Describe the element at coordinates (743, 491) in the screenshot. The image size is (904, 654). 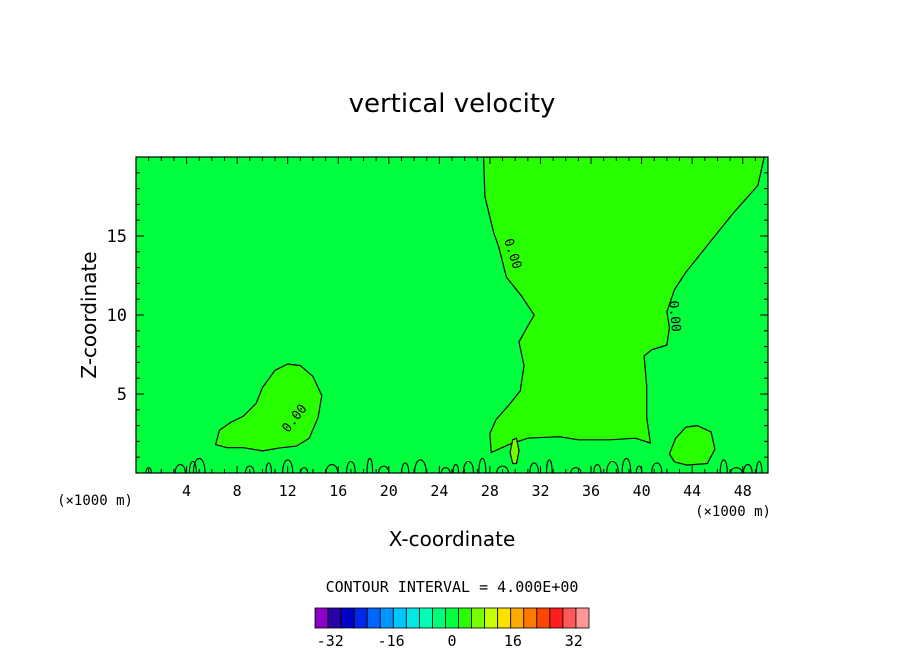
I see `x-tick-label: 48` at that location.